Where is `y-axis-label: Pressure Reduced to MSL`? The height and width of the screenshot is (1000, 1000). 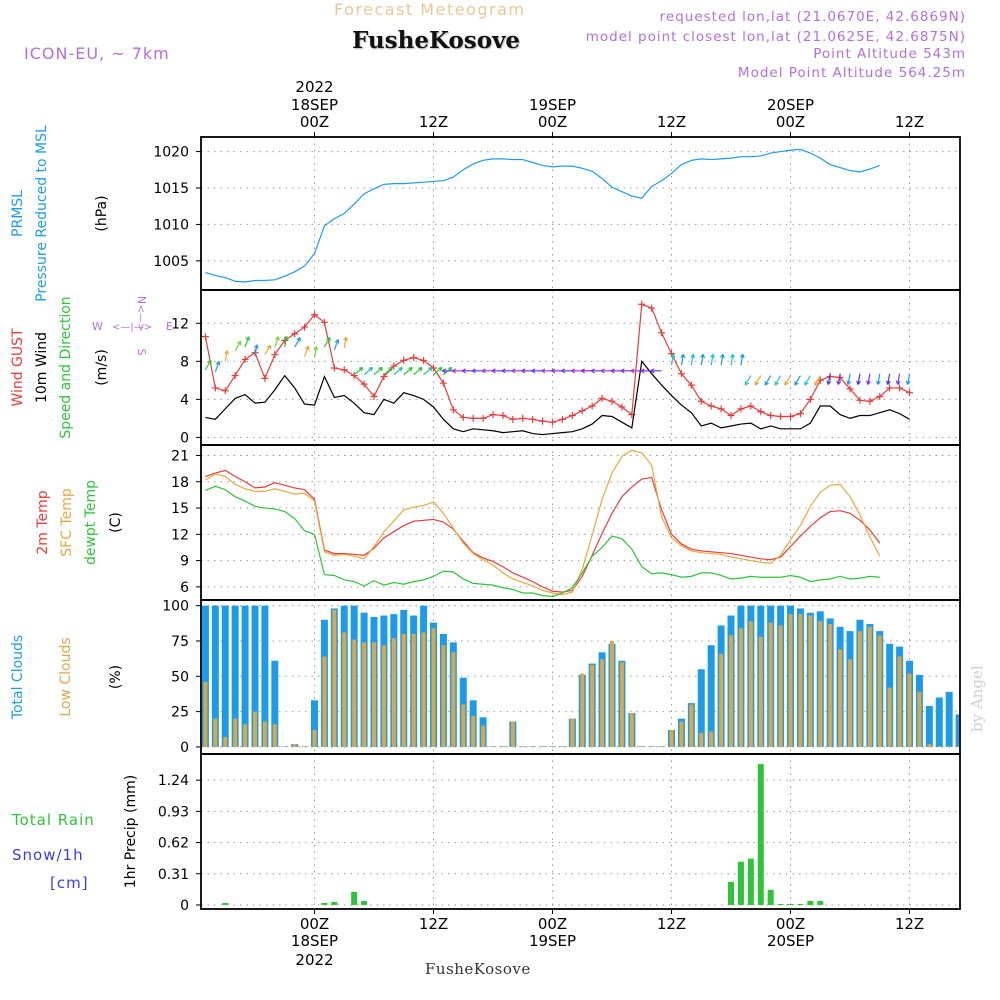
y-axis-label: Pressure Reduced to MSL is located at coordinates (42, 213).